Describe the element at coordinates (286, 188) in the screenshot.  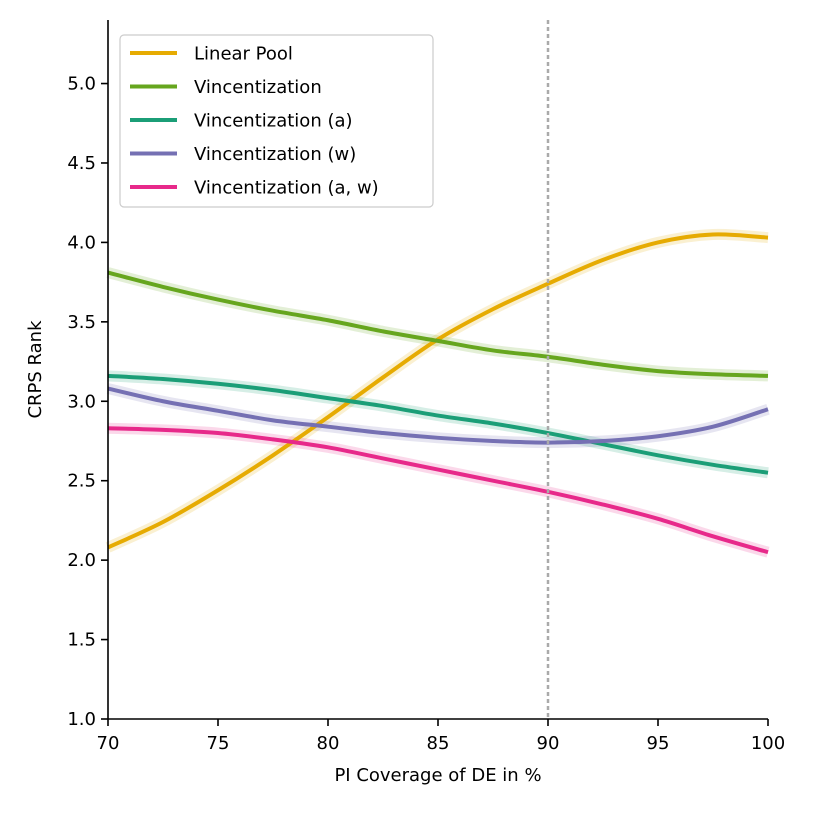
I see `legend-label-4: Vincentization (a, w)` at that location.